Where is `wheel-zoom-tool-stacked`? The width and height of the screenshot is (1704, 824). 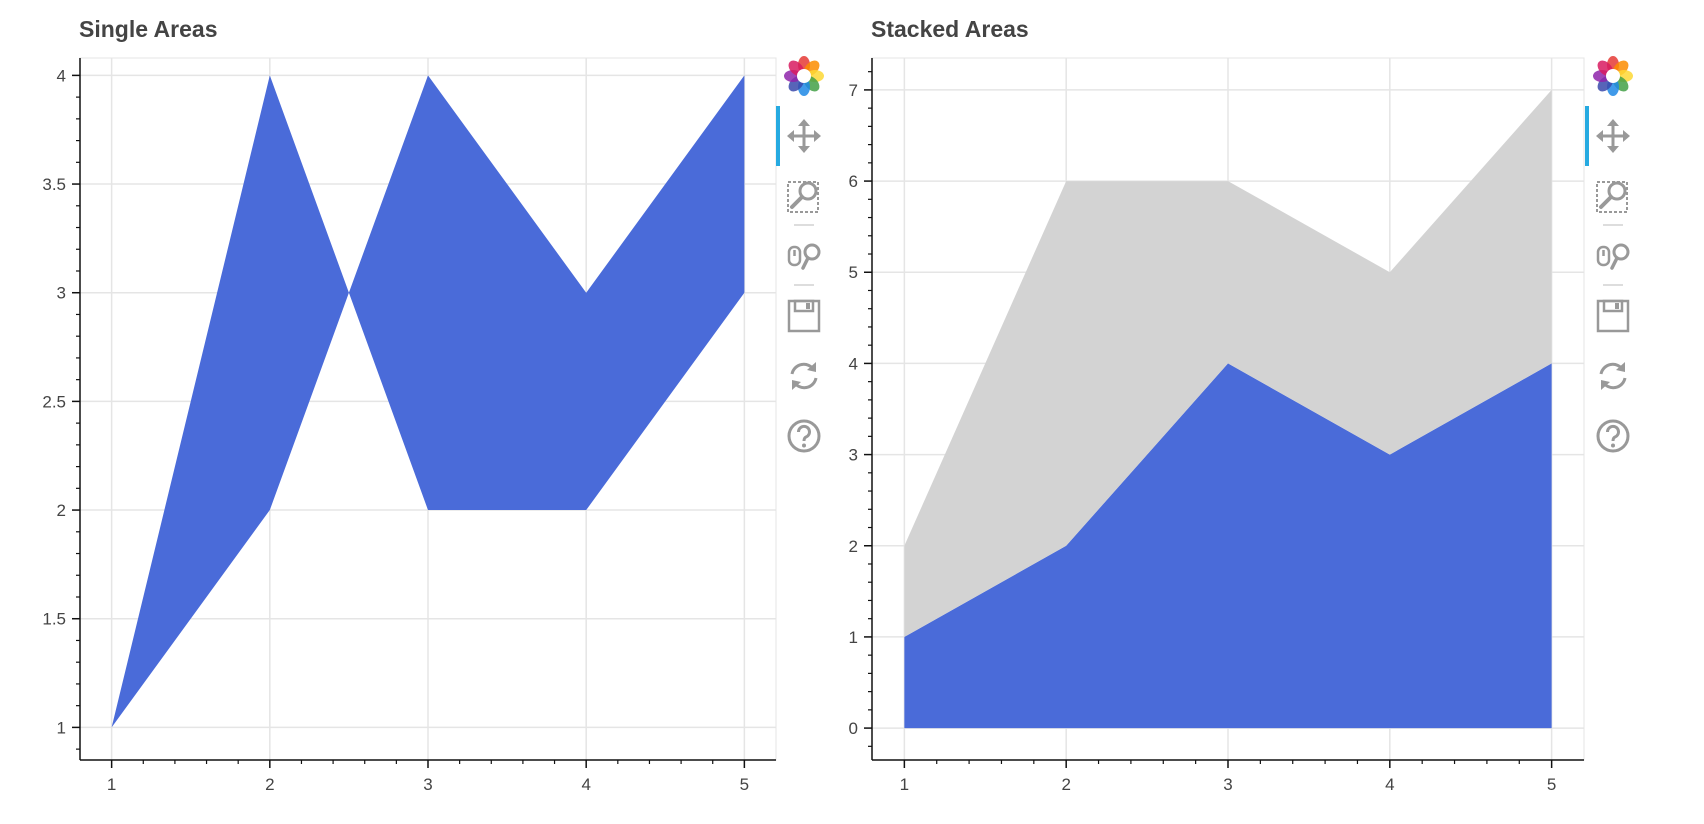 wheel-zoom-tool-stacked is located at coordinates (1613, 256).